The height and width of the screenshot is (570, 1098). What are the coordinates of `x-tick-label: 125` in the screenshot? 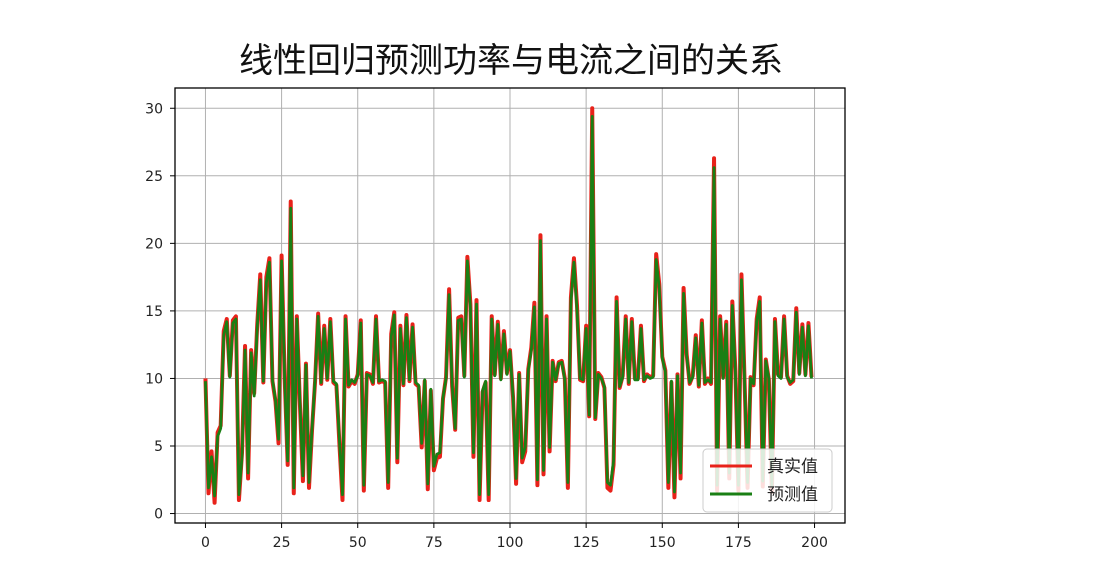 It's located at (586, 543).